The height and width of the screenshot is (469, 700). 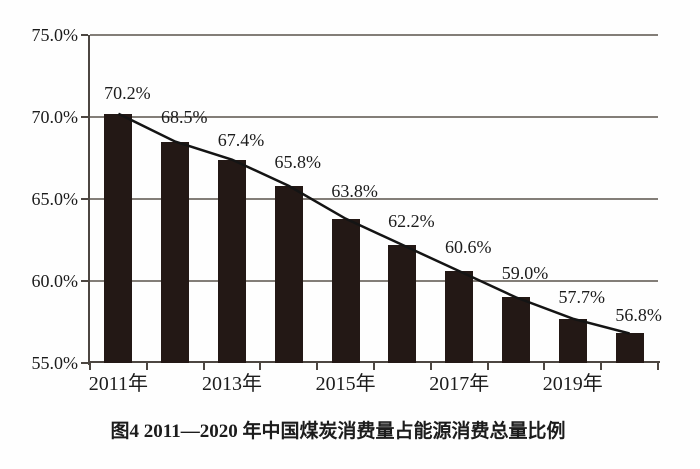 What do you see at coordinates (629, 348) in the screenshot?
I see `bar-2020年` at bounding box center [629, 348].